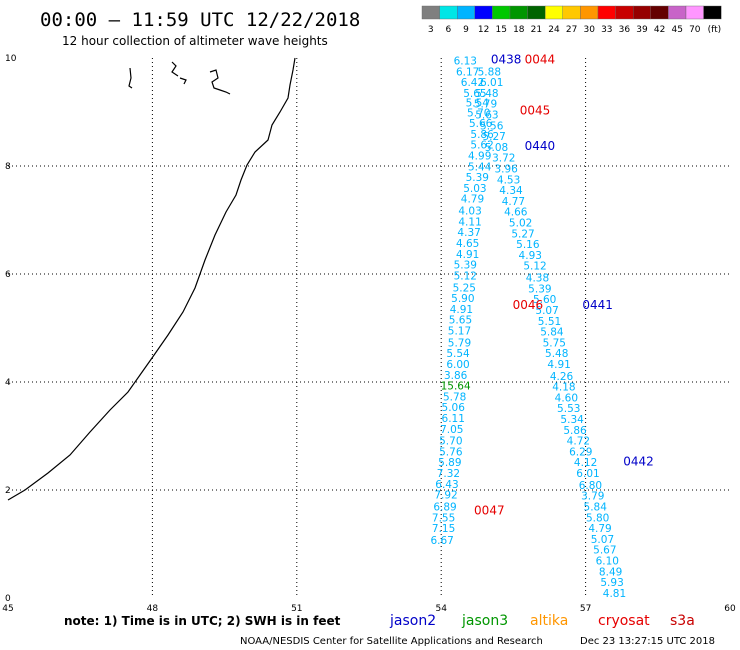 Image resolution: width=740 pixels, height=650 pixels. I want to click on x-tick-label: 51, so click(296, 609).